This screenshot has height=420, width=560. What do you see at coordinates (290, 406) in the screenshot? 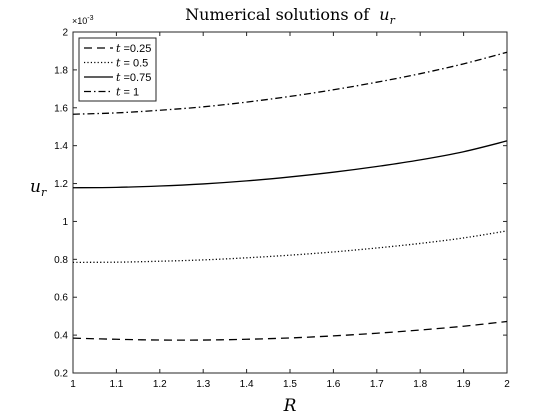
I see `x-axis-label: R` at bounding box center [290, 406].